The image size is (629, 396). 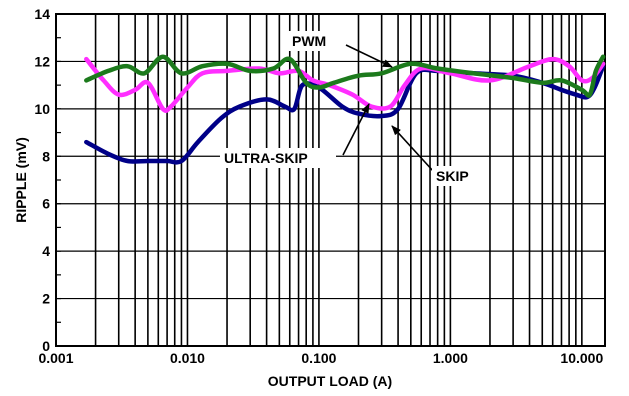 What do you see at coordinates (266, 158) in the screenshot?
I see `annotation-ultra-skip: ULTRA-SKIP` at bounding box center [266, 158].